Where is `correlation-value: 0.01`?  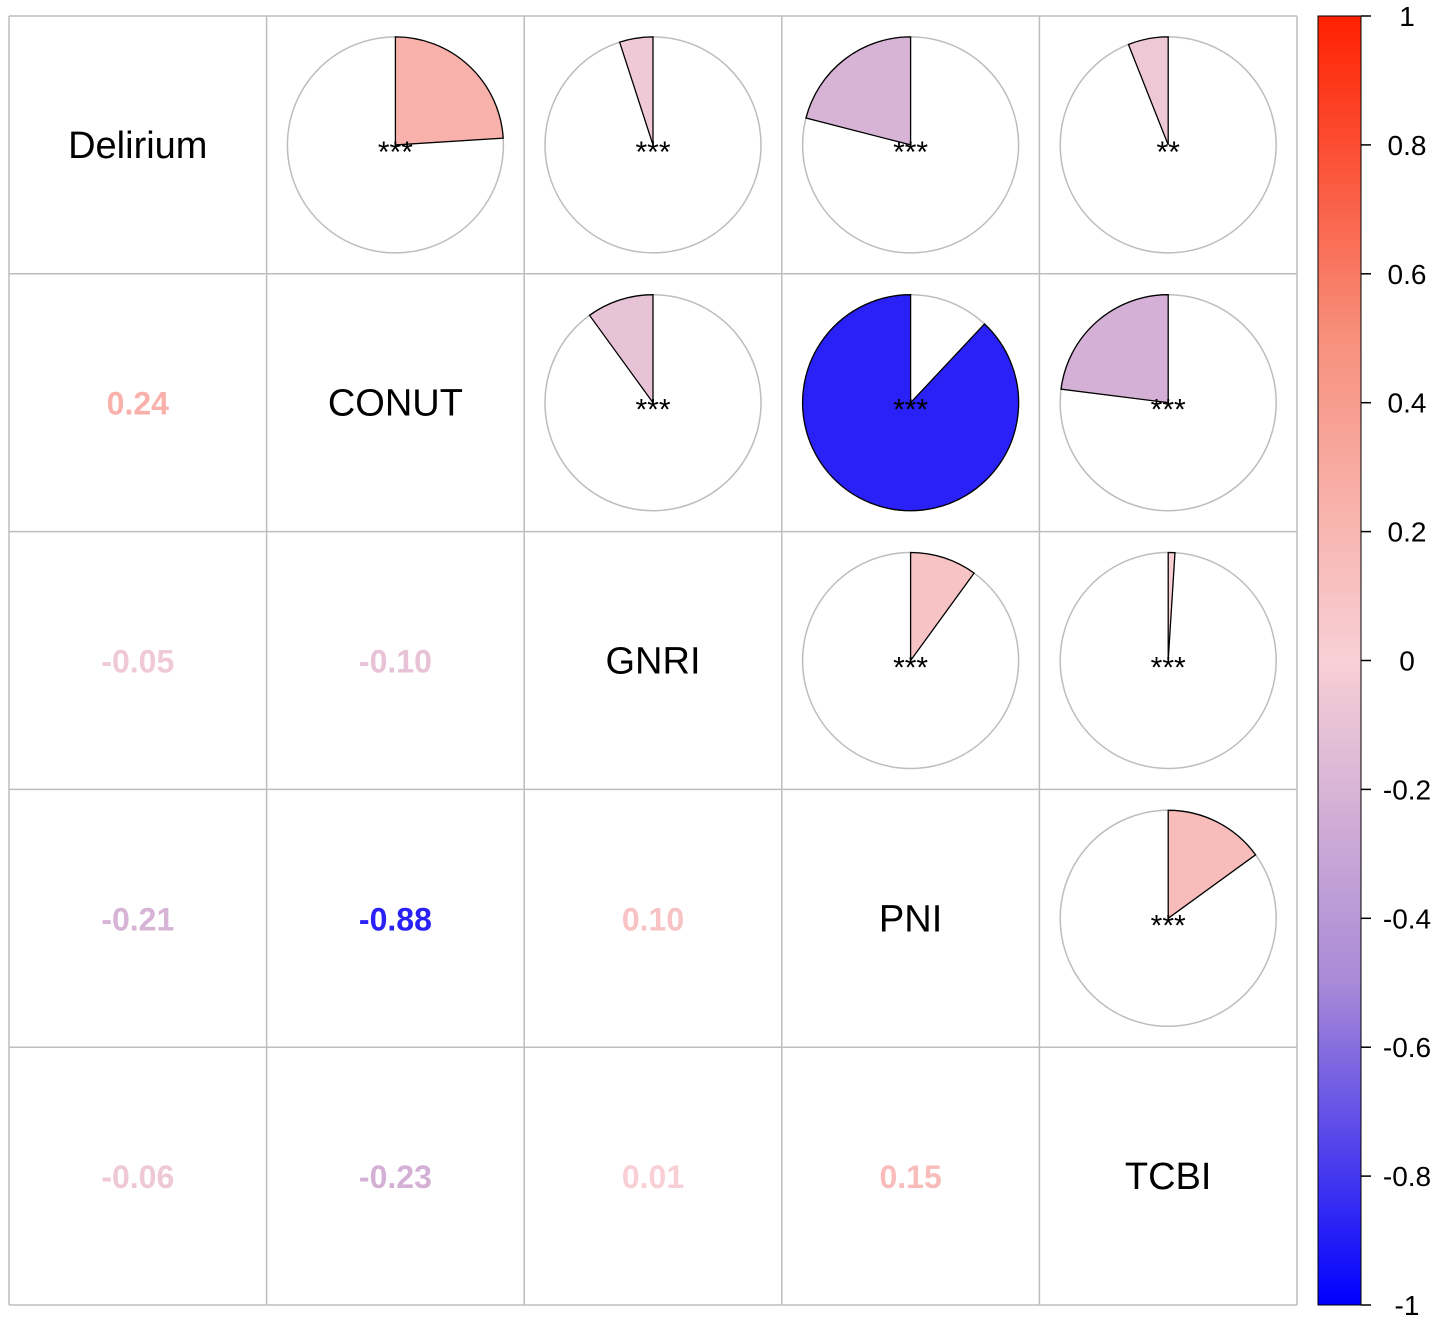
correlation-value: 0.01 is located at coordinates (653, 1177).